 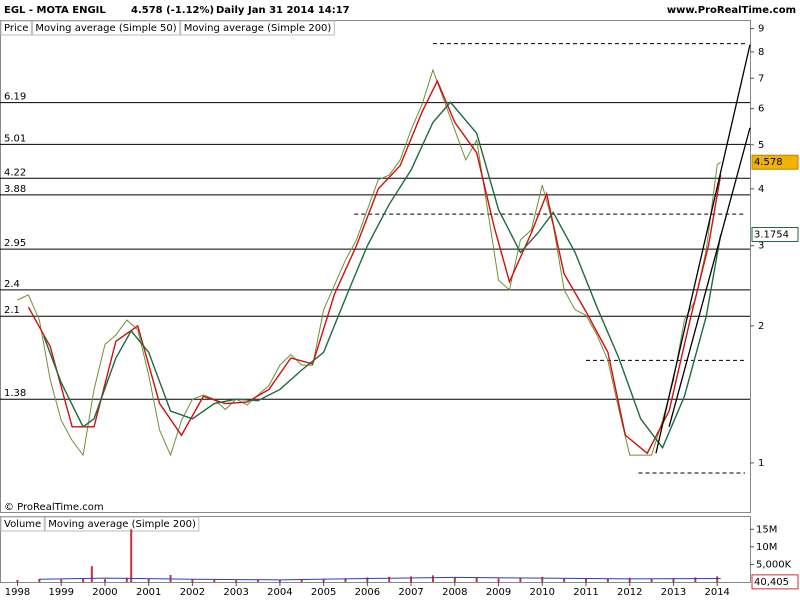 What do you see at coordinates (12, 284) in the screenshot?
I see `level-label: 2.4` at bounding box center [12, 284].